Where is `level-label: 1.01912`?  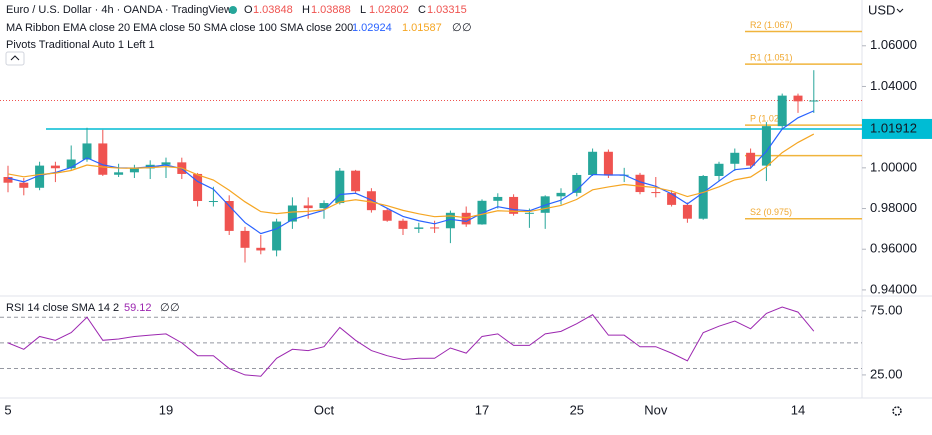
level-label: 1.01912 is located at coordinates (893, 127).